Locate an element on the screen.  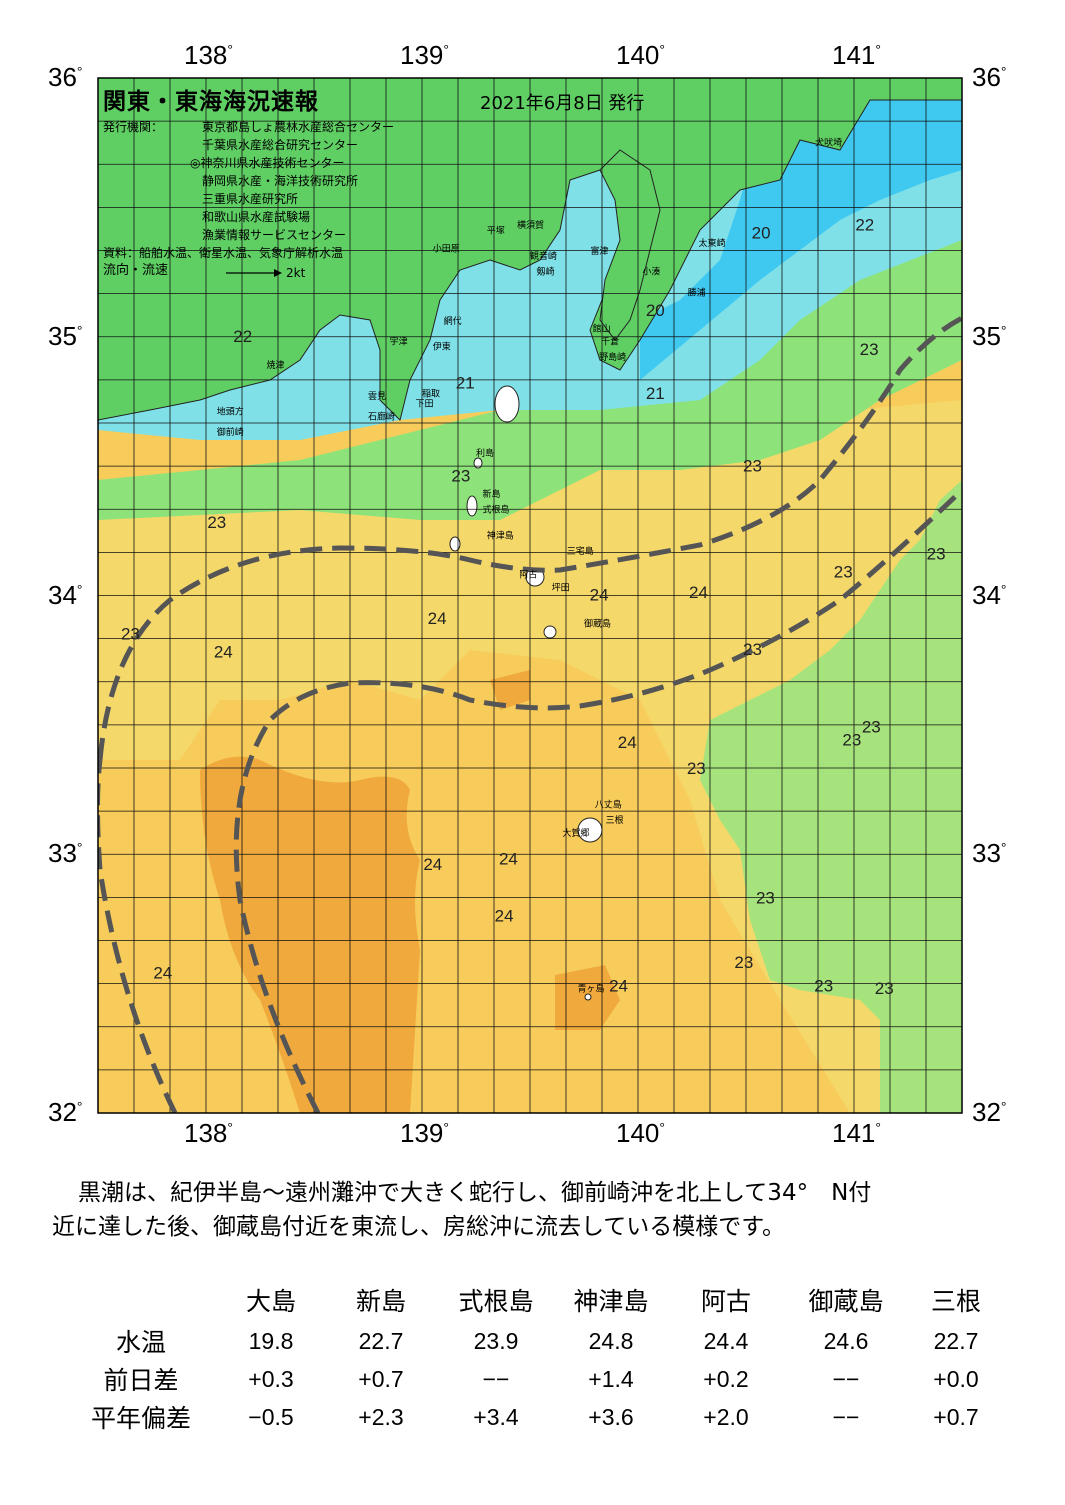
place-label: 勝浦 is located at coordinates (697, 292).